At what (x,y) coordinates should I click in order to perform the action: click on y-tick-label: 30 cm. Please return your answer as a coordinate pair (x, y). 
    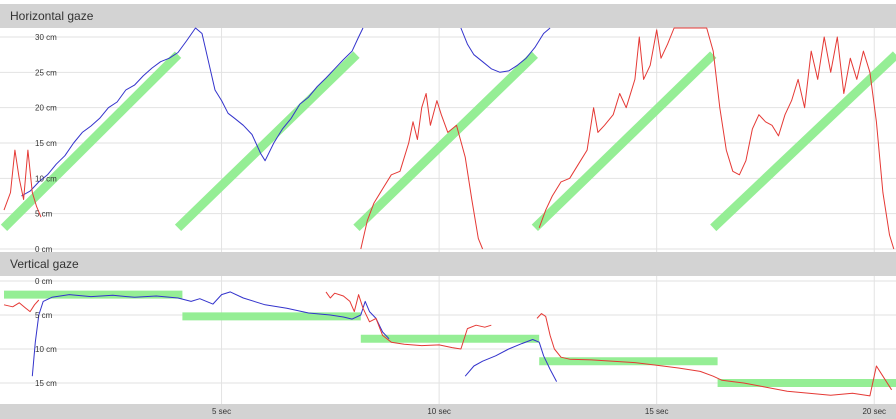
    Looking at the image, I should click on (46, 37).